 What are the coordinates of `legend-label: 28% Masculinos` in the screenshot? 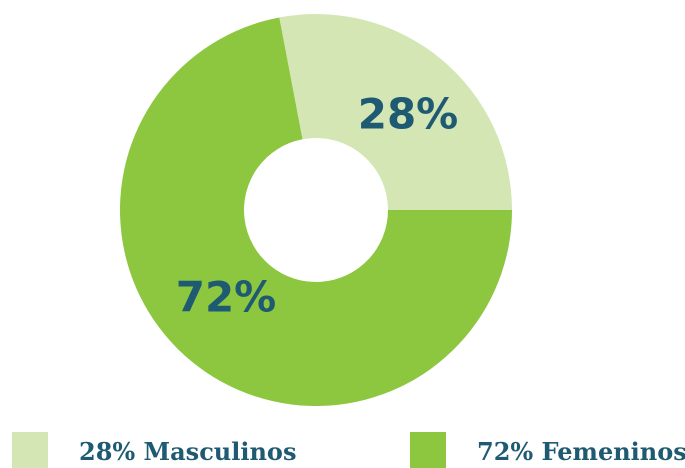 It's located at (187, 451).